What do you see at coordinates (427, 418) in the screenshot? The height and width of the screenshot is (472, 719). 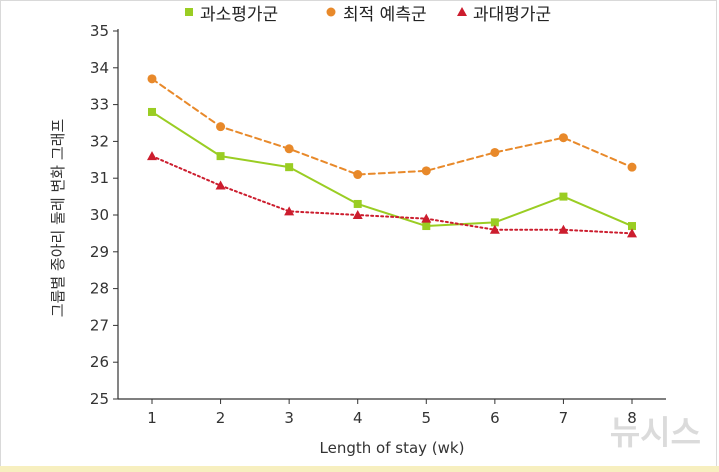 I see `x-tick-label: 5` at bounding box center [427, 418].